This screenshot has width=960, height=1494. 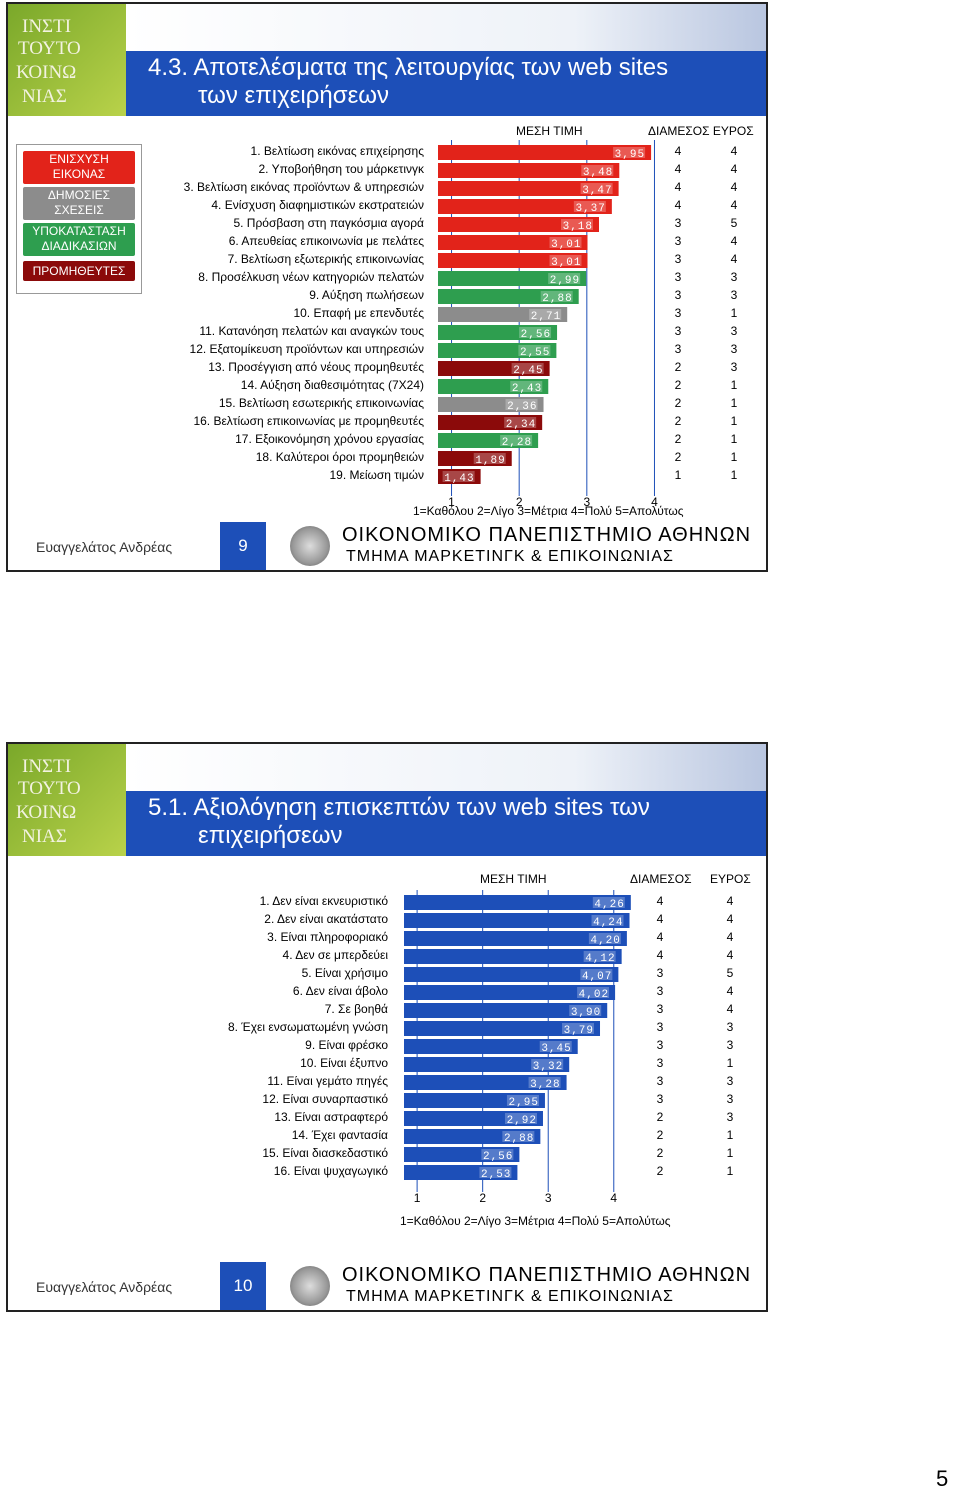 I want to click on category-label: 14. Αύξηση διαθεσιμότητας (7Χ24), so click(x=332, y=385).